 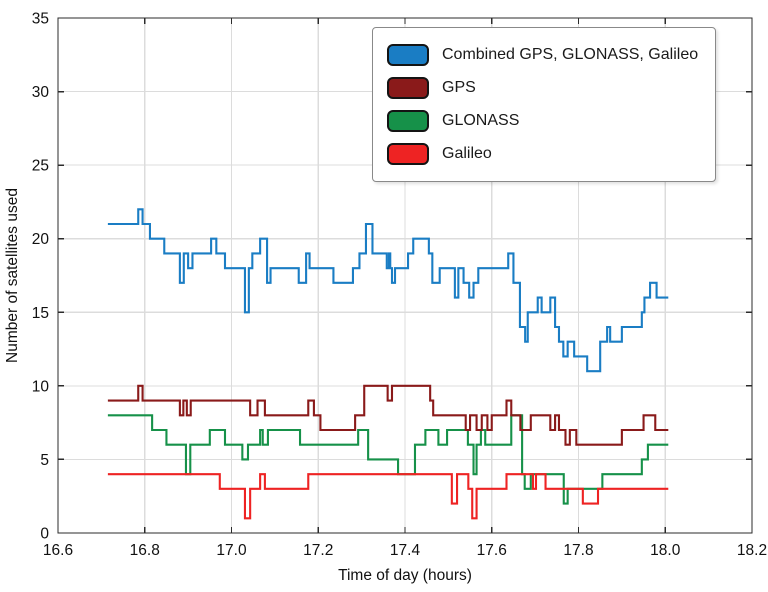 What do you see at coordinates (12, 275) in the screenshot?
I see `y-axis-title: Number of satellites used` at bounding box center [12, 275].